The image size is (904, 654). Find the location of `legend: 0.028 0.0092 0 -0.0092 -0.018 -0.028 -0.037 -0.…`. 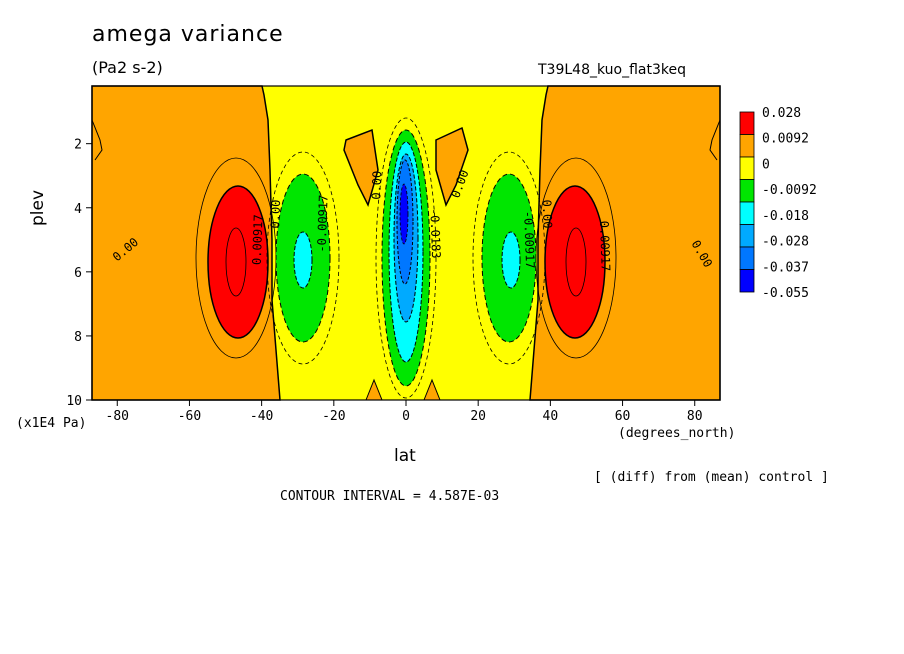

legend: 0.028 0.0092 0 -0.0092 -0.018 -0.028 -0.037 -0.… is located at coordinates (778, 203).